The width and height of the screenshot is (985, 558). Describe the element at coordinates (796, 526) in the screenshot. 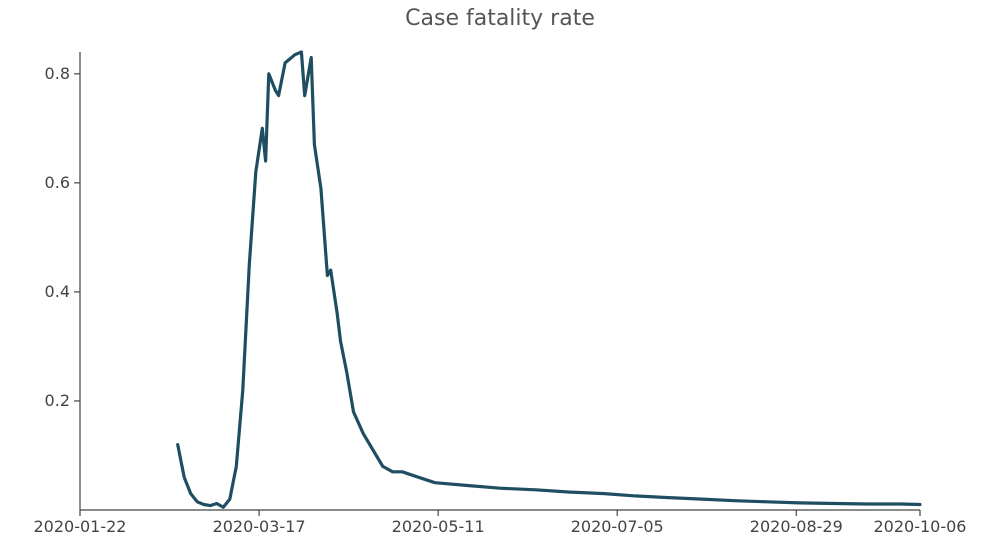

I see `x-tick-label: 2020-08-29` at that location.